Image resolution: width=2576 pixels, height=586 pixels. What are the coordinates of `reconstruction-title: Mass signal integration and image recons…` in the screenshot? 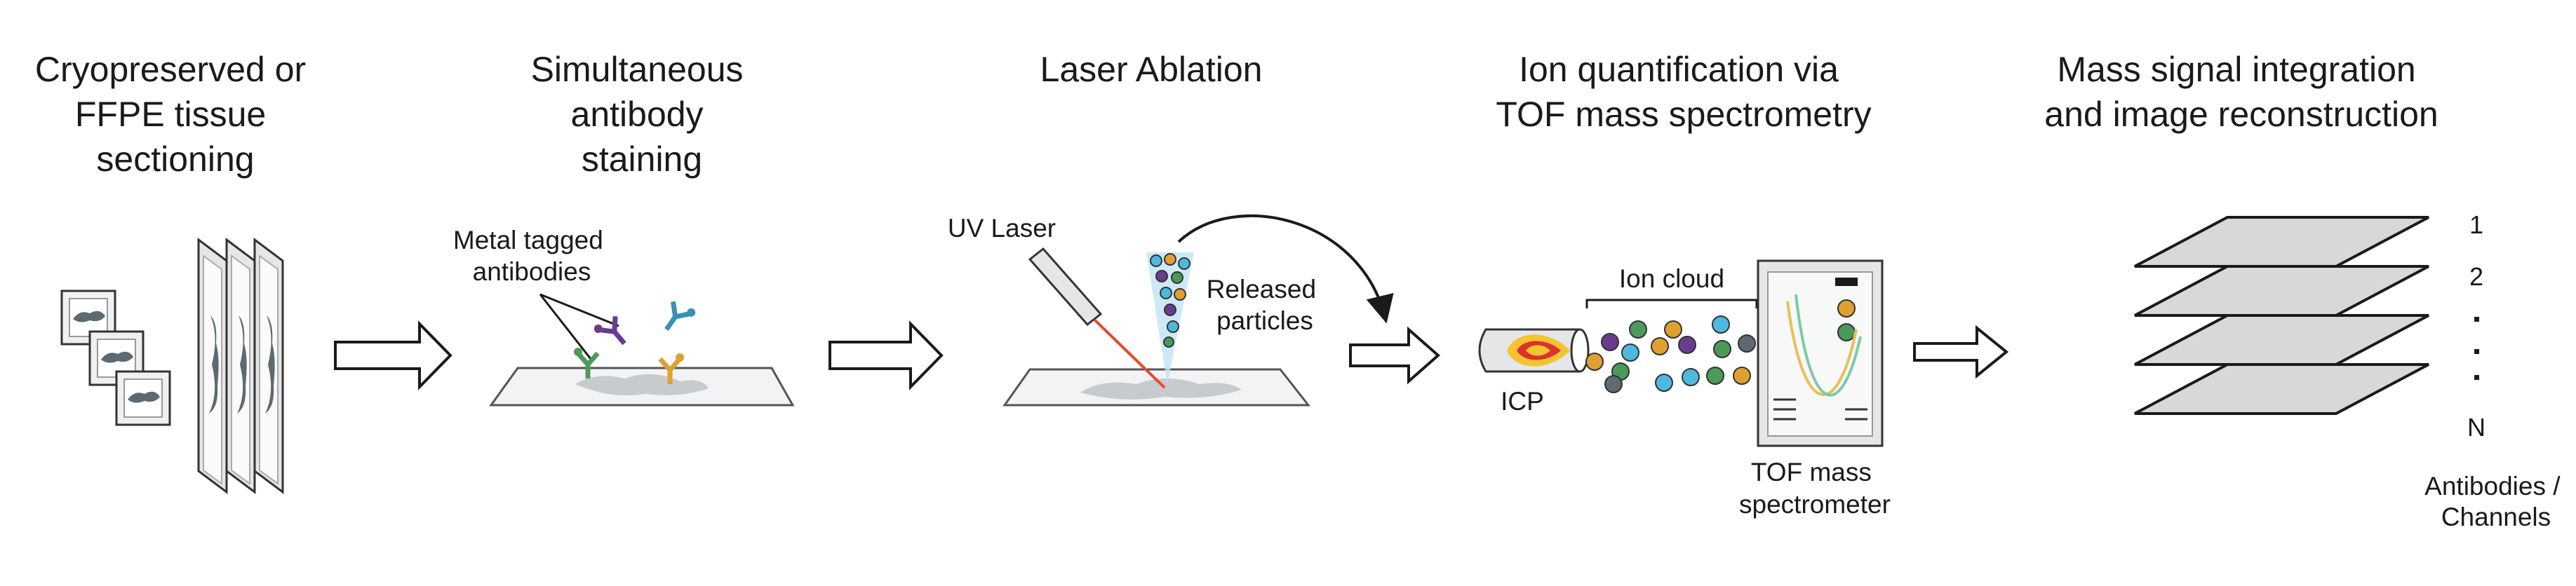 It's located at (2241, 92).